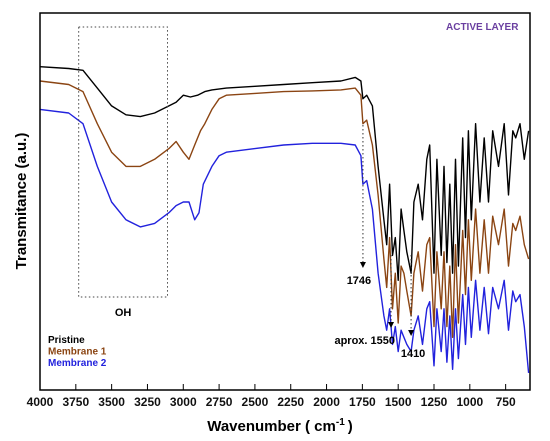 The height and width of the screenshot is (441, 550). I want to click on x-tick-label: 1250, so click(434, 402).